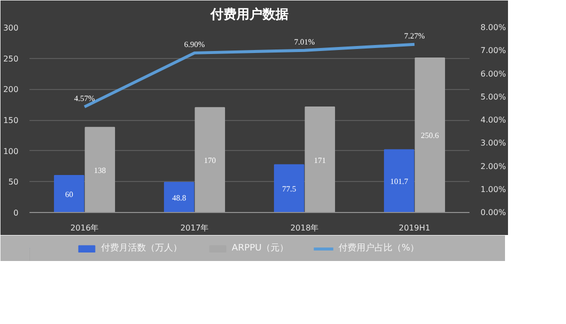 This screenshot has height=324, width=566. I want to click on data-label: 4.57%, so click(85, 98).